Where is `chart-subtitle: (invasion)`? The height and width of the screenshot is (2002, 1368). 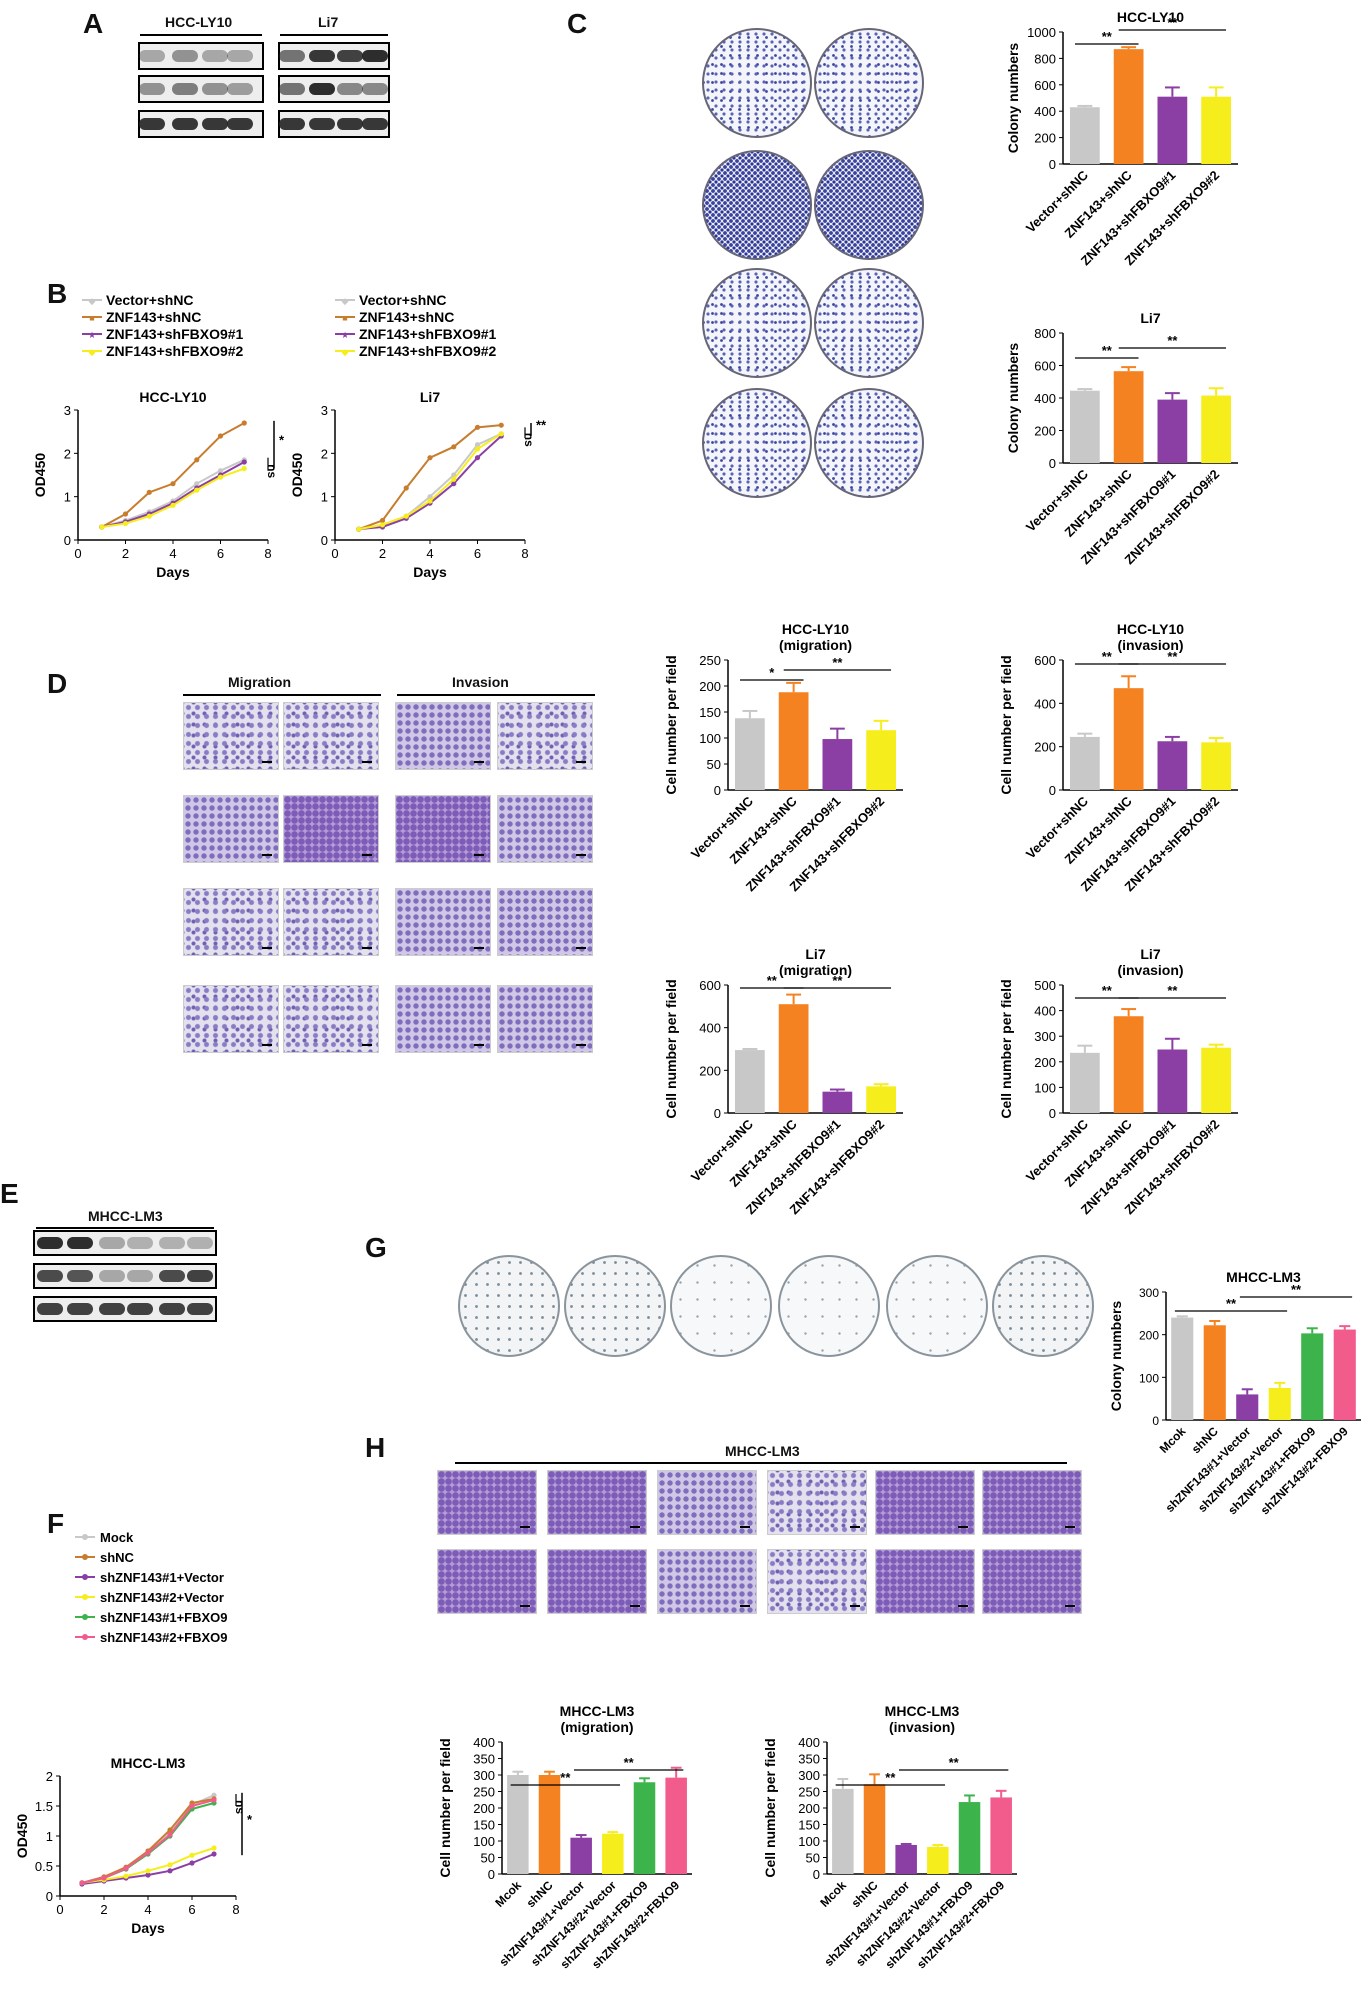
chart-subtitle: (invasion) is located at coordinates (1150, 645).